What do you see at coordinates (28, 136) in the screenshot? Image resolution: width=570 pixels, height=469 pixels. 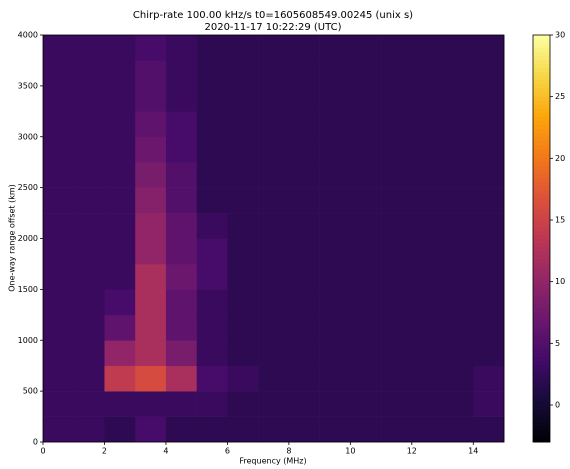 I see `y-tick-label: 3000` at bounding box center [28, 136].